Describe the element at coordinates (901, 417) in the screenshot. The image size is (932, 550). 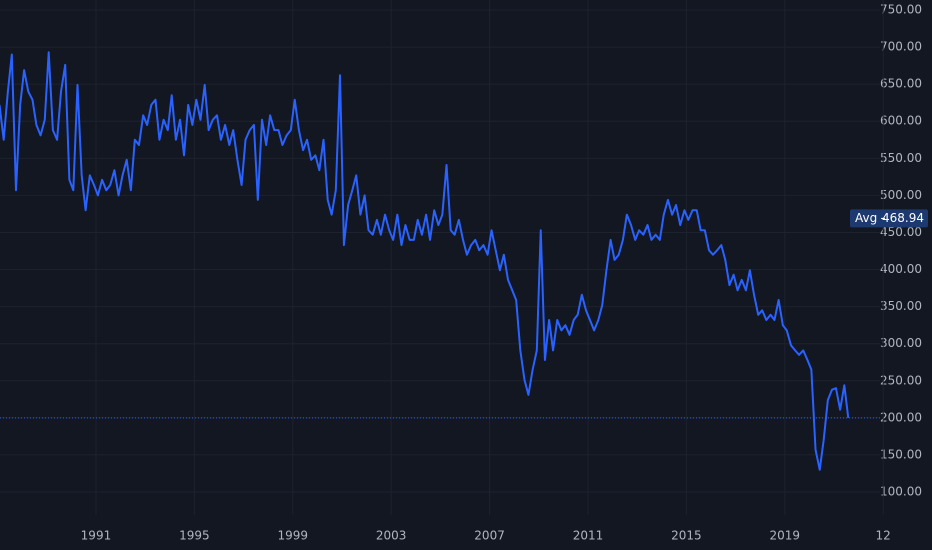
I see `y-tick-label: 200.00` at that location.